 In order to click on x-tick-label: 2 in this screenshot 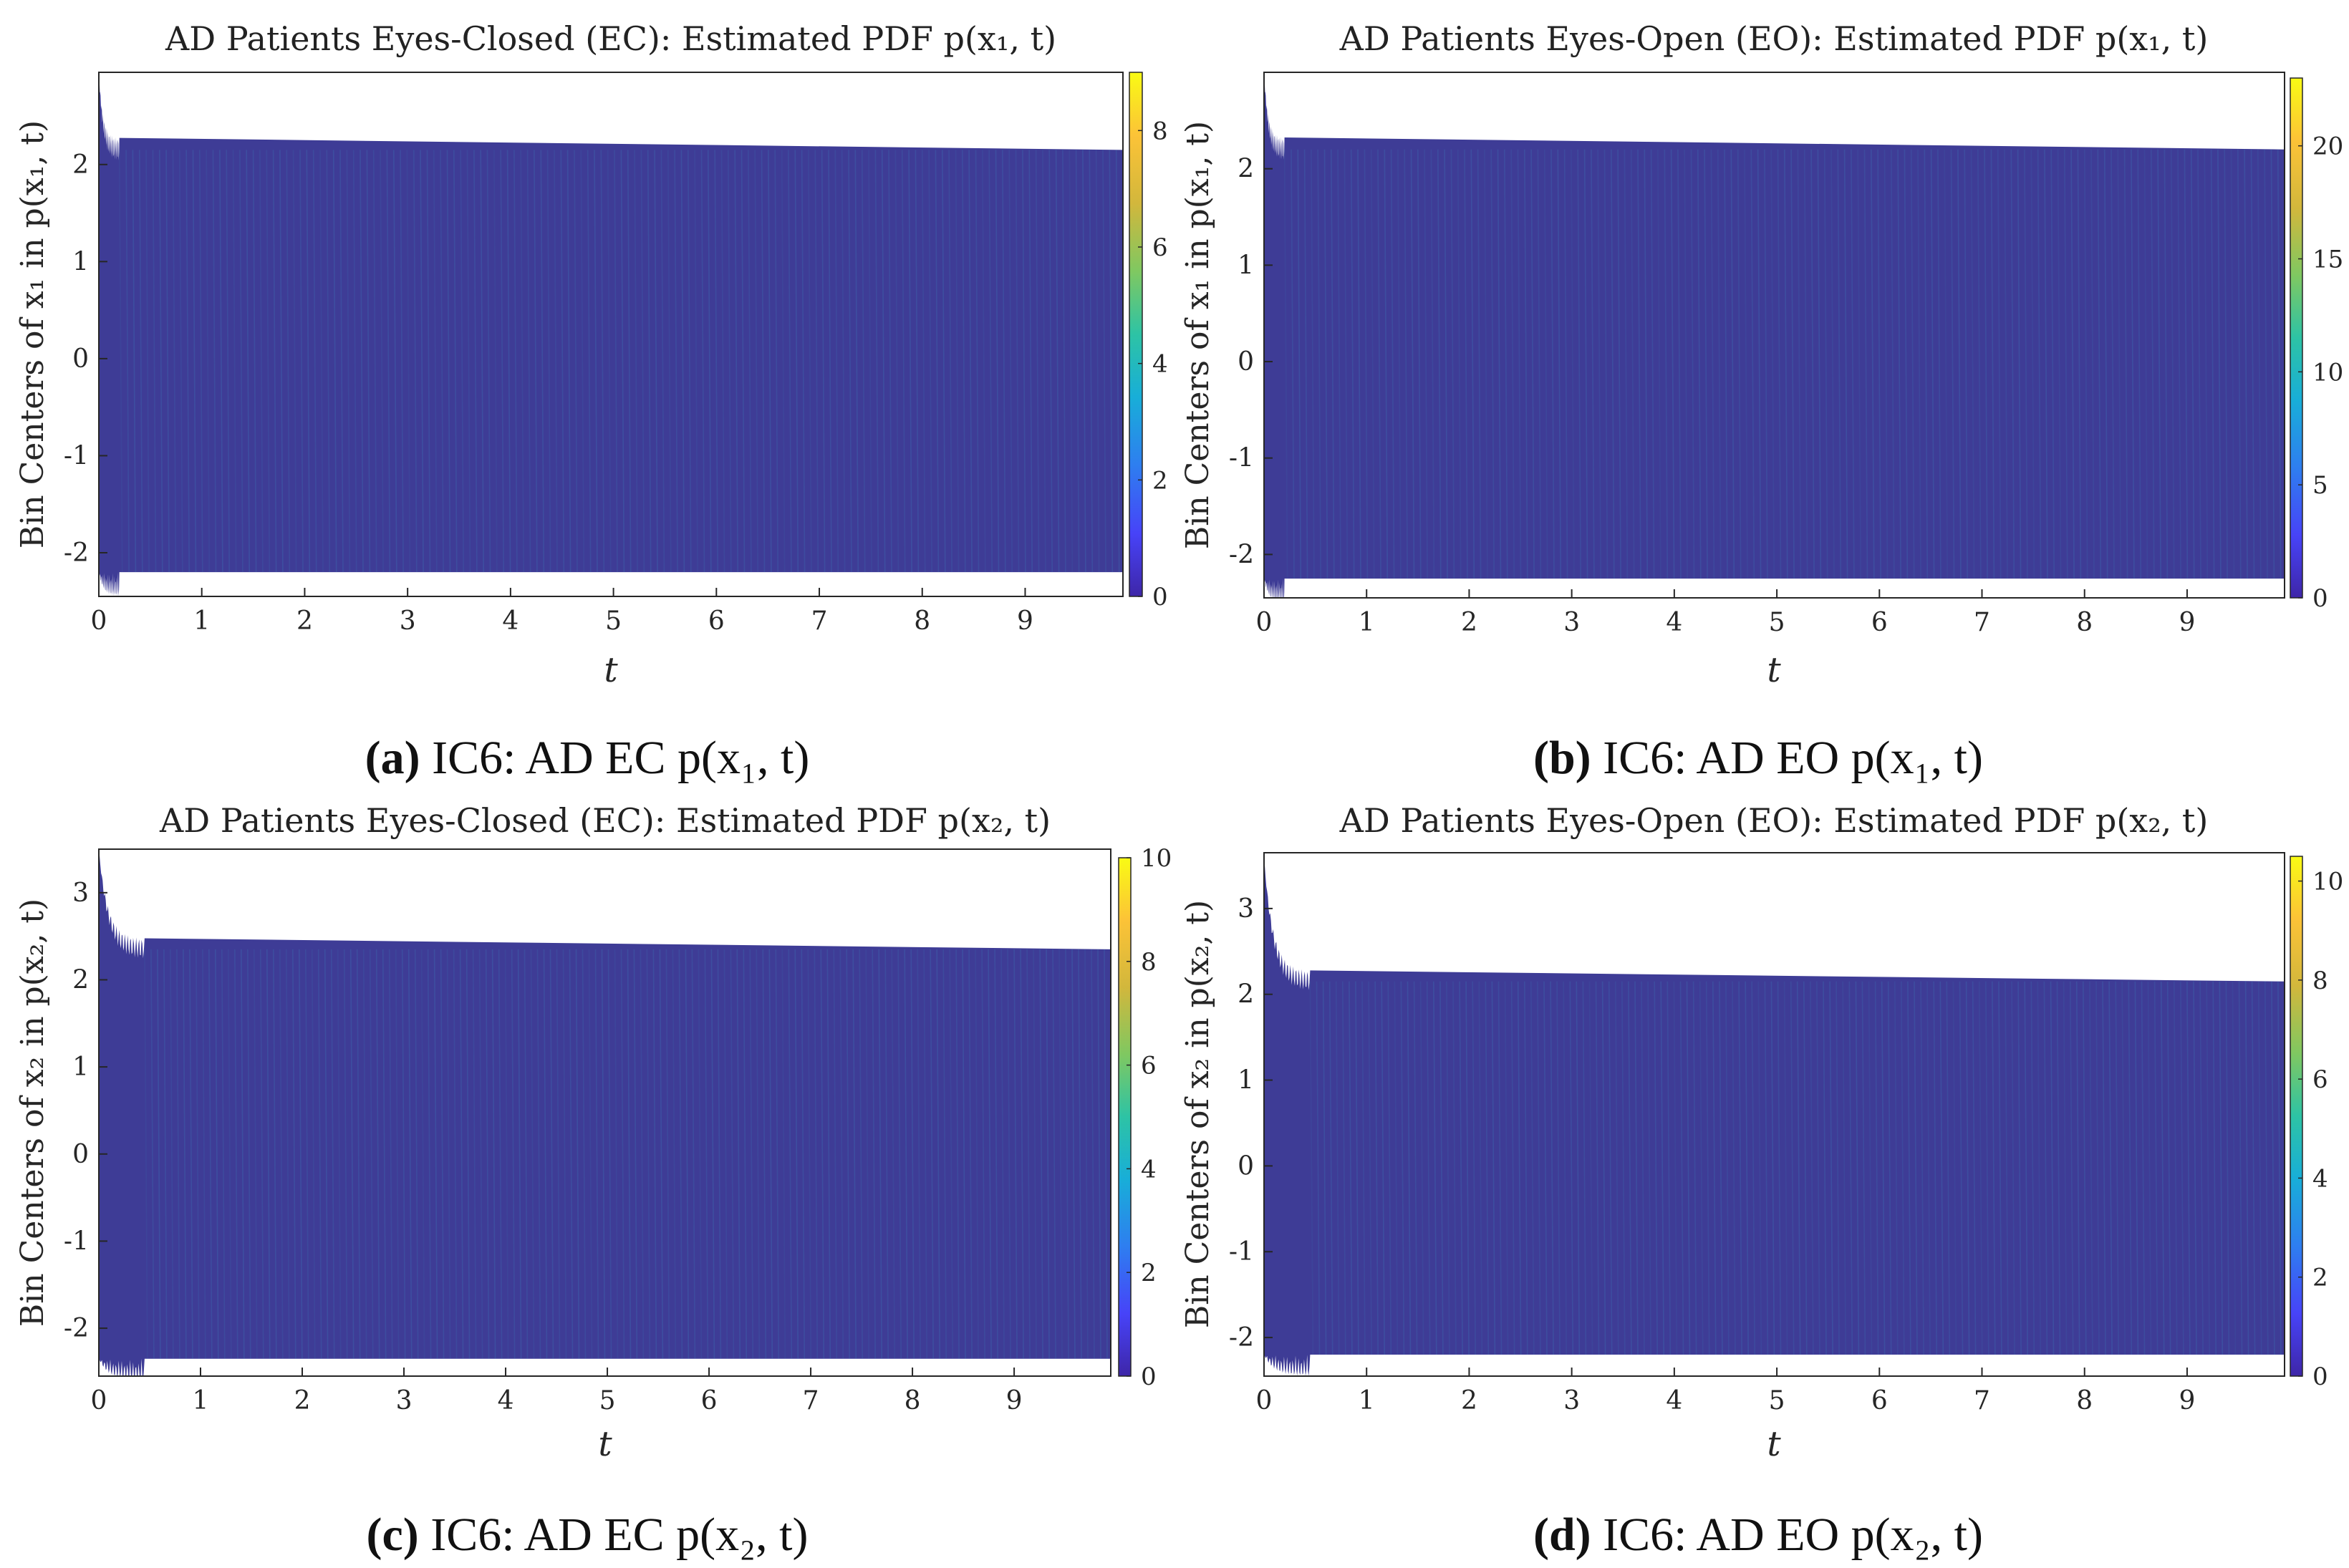, I will do `click(1469, 1400)`.